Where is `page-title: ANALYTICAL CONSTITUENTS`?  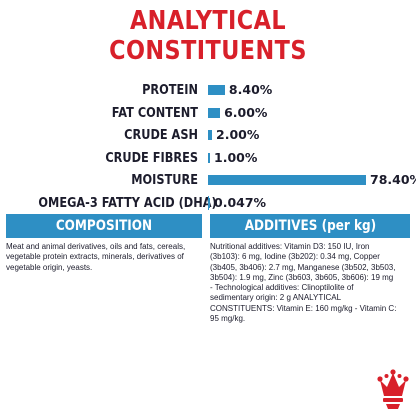 page-title: ANALYTICAL CONSTITUENTS is located at coordinates (208, 36).